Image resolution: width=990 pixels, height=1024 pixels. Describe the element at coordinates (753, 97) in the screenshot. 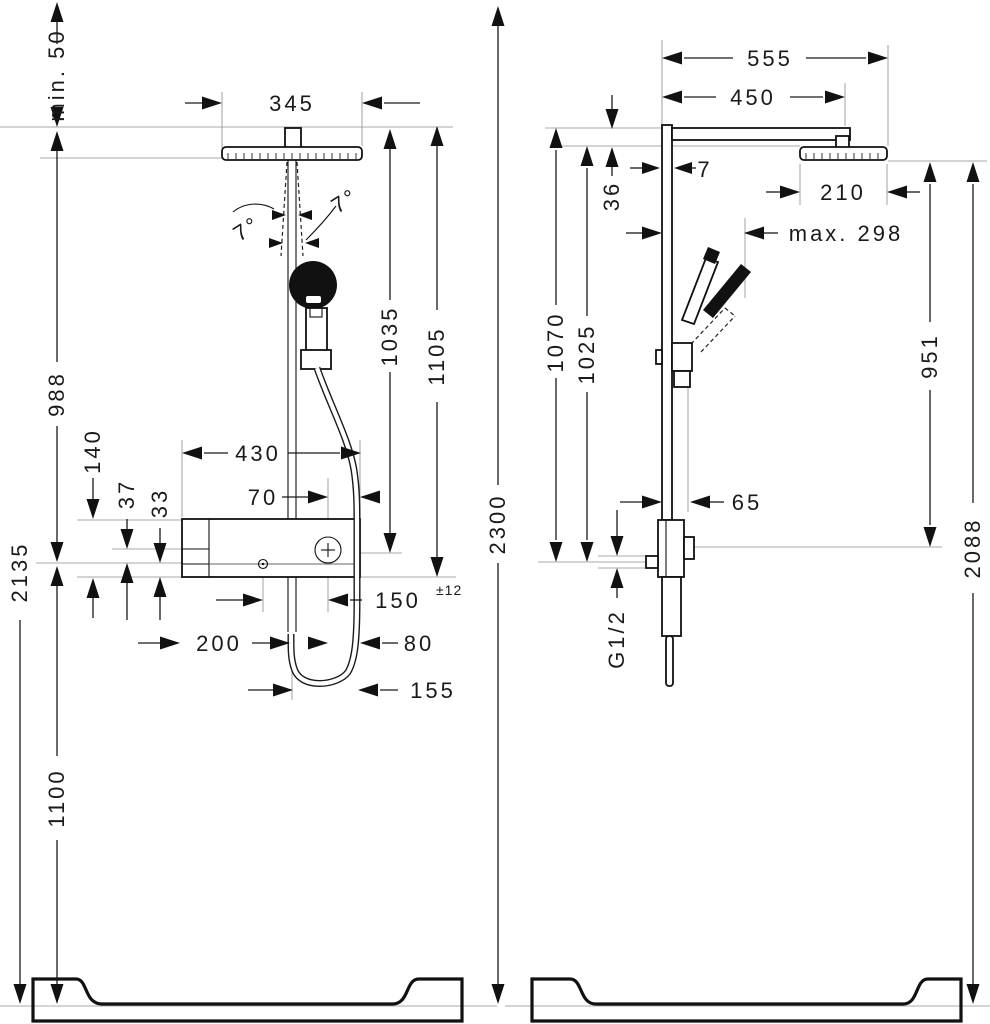

I see `dim-450-label: 450` at that location.